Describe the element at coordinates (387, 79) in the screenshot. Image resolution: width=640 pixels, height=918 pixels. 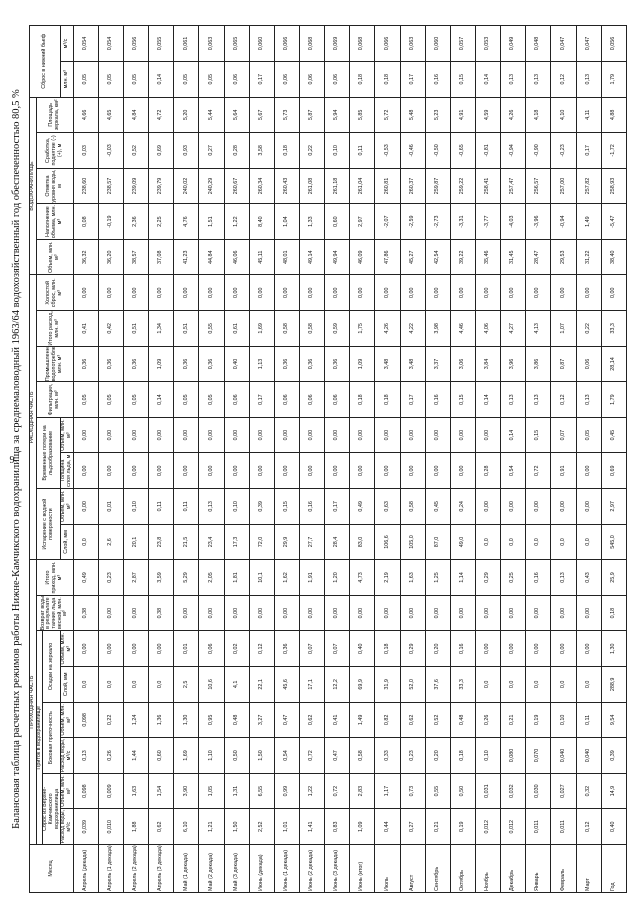
I see `value-cell: 0,18` at that location.